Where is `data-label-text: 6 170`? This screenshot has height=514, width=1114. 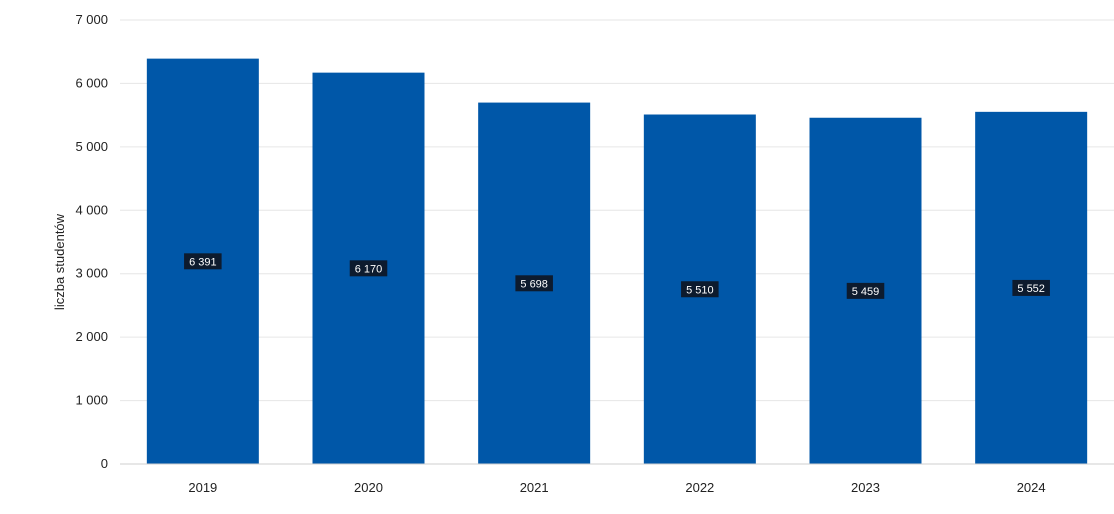 data-label-text: 6 170 is located at coordinates (369, 269).